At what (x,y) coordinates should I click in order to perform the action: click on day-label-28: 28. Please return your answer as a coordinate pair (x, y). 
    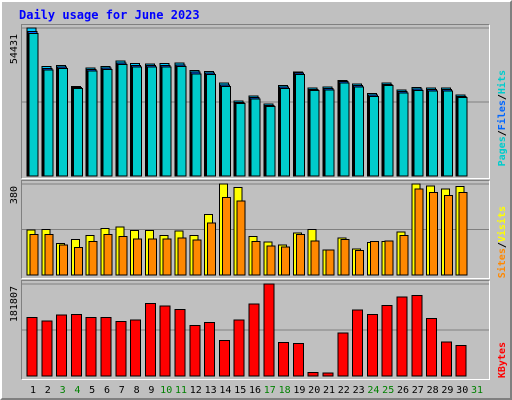
    Looking at the image, I should click on (433, 390).